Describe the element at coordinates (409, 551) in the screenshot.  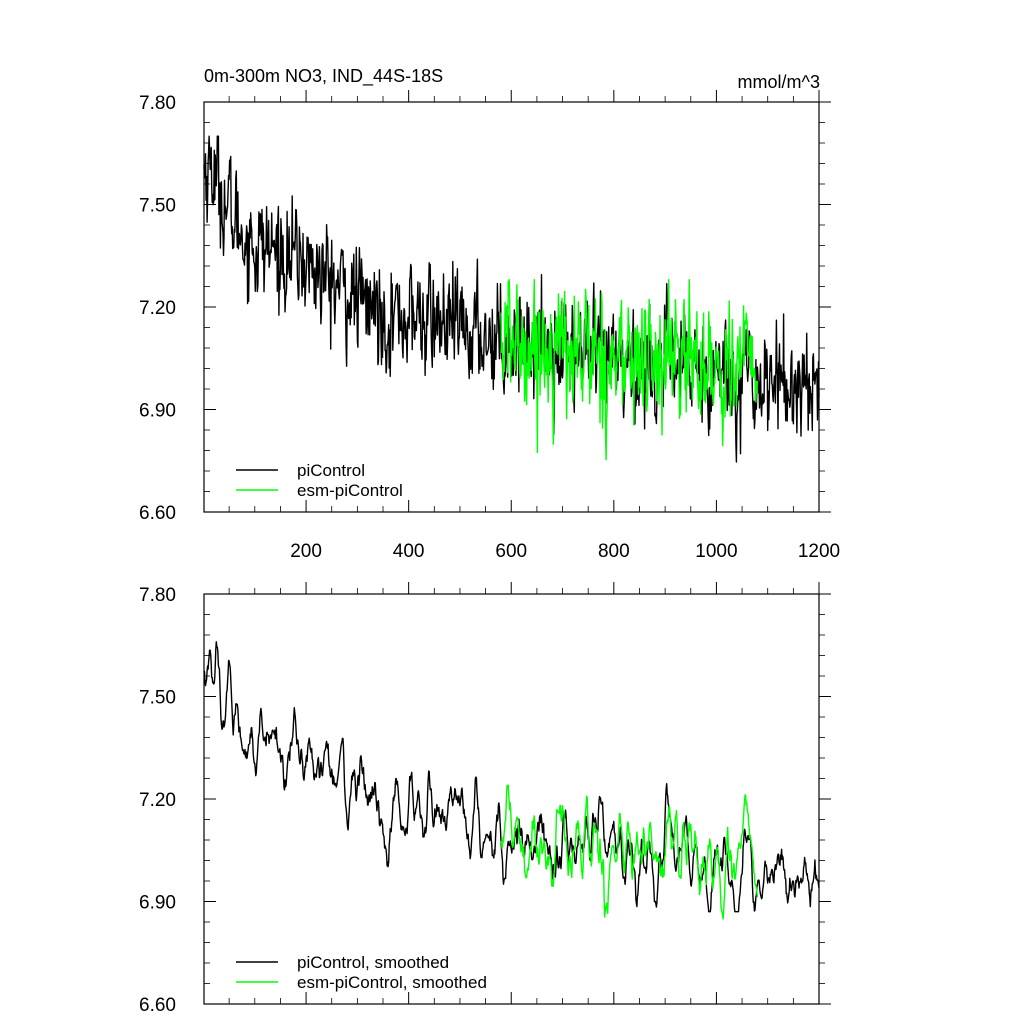
I see `x-tick-label: 400` at that location.